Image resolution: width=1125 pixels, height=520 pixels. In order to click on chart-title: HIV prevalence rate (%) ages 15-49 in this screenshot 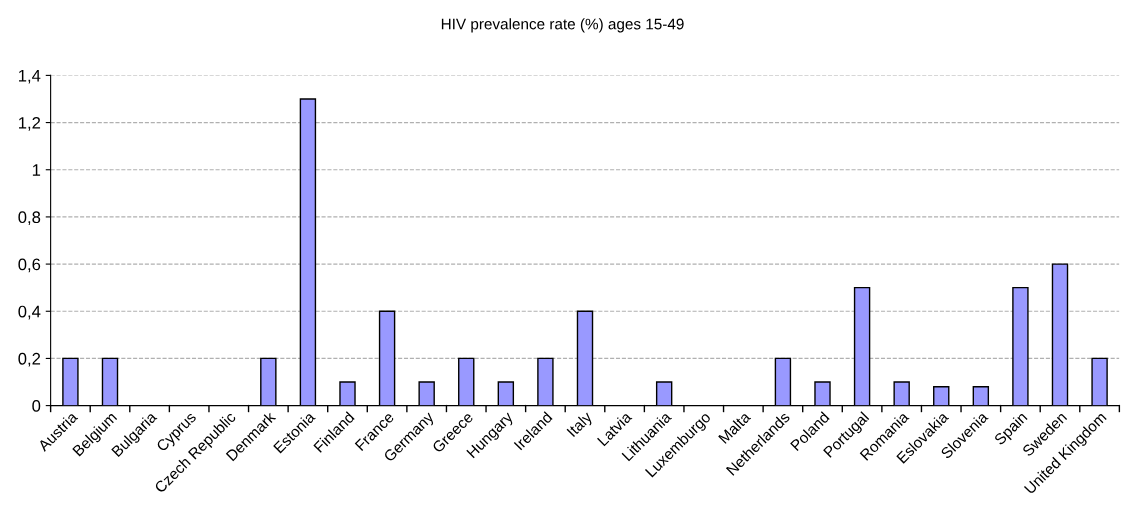, I will do `click(562, 25)`.